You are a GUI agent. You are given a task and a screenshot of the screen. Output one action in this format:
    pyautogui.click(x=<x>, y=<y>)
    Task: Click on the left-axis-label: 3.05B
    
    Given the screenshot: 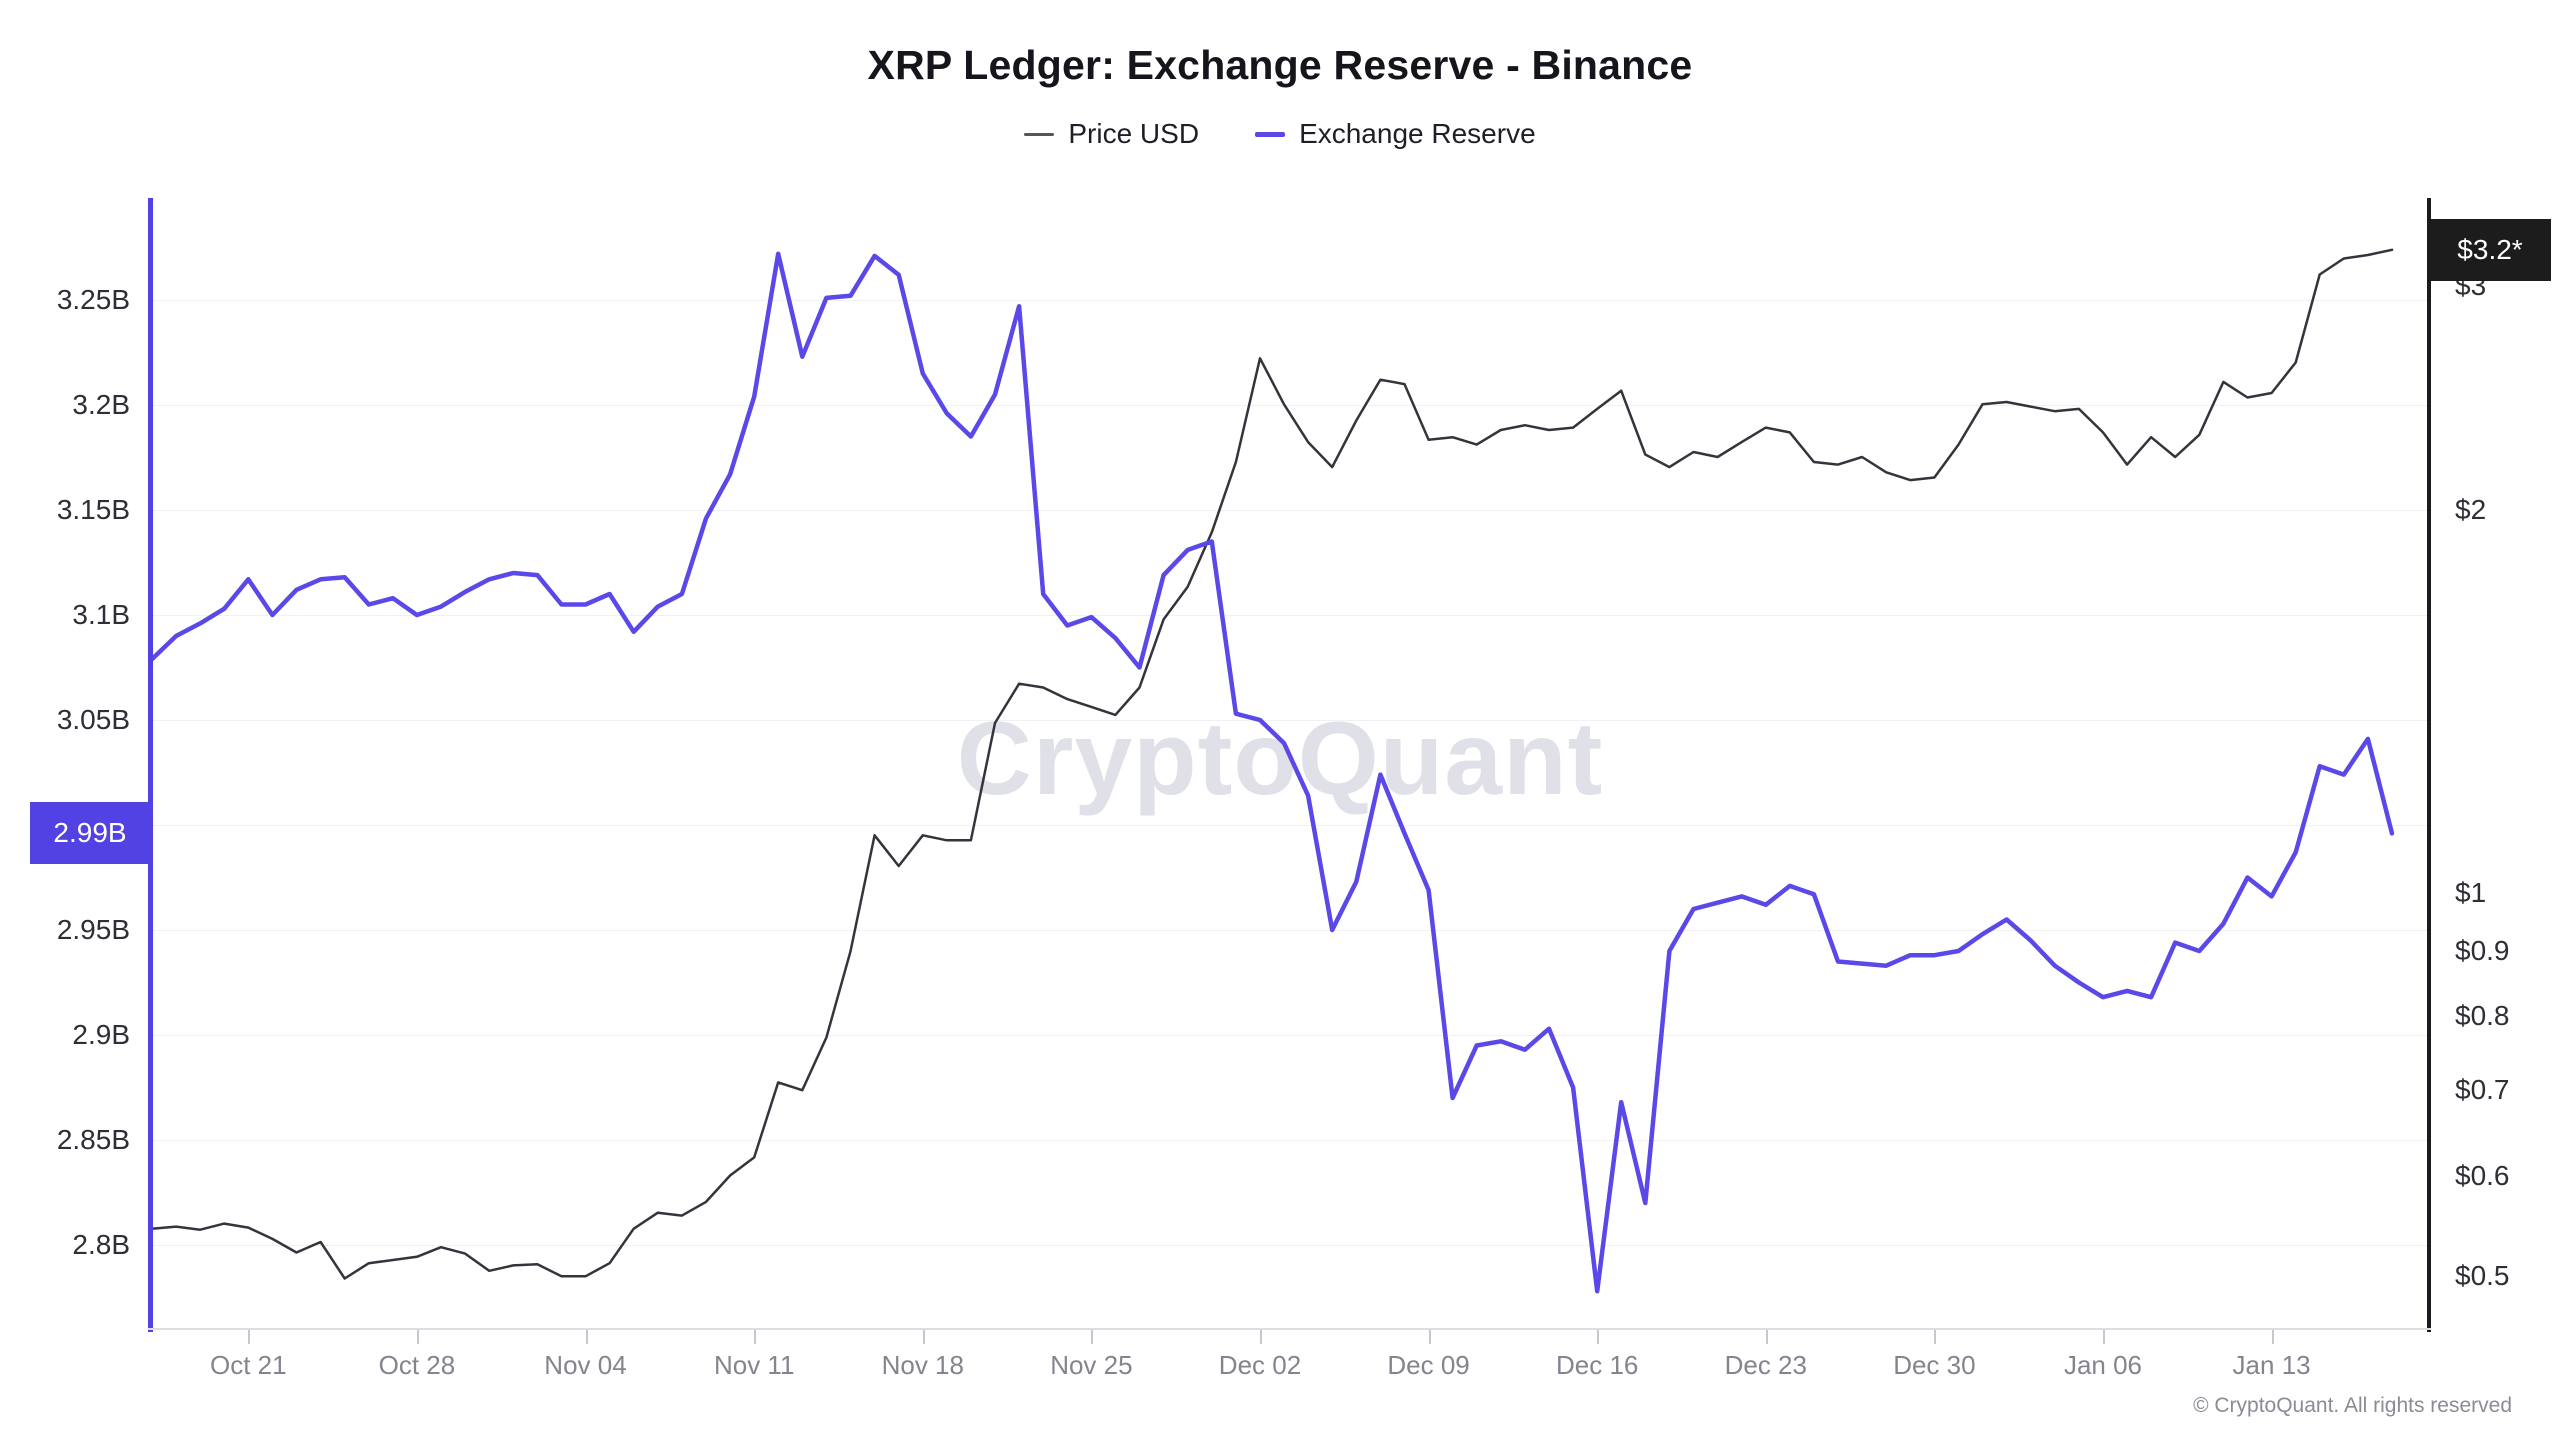 What is the action you would take?
    pyautogui.click(x=93, y=719)
    